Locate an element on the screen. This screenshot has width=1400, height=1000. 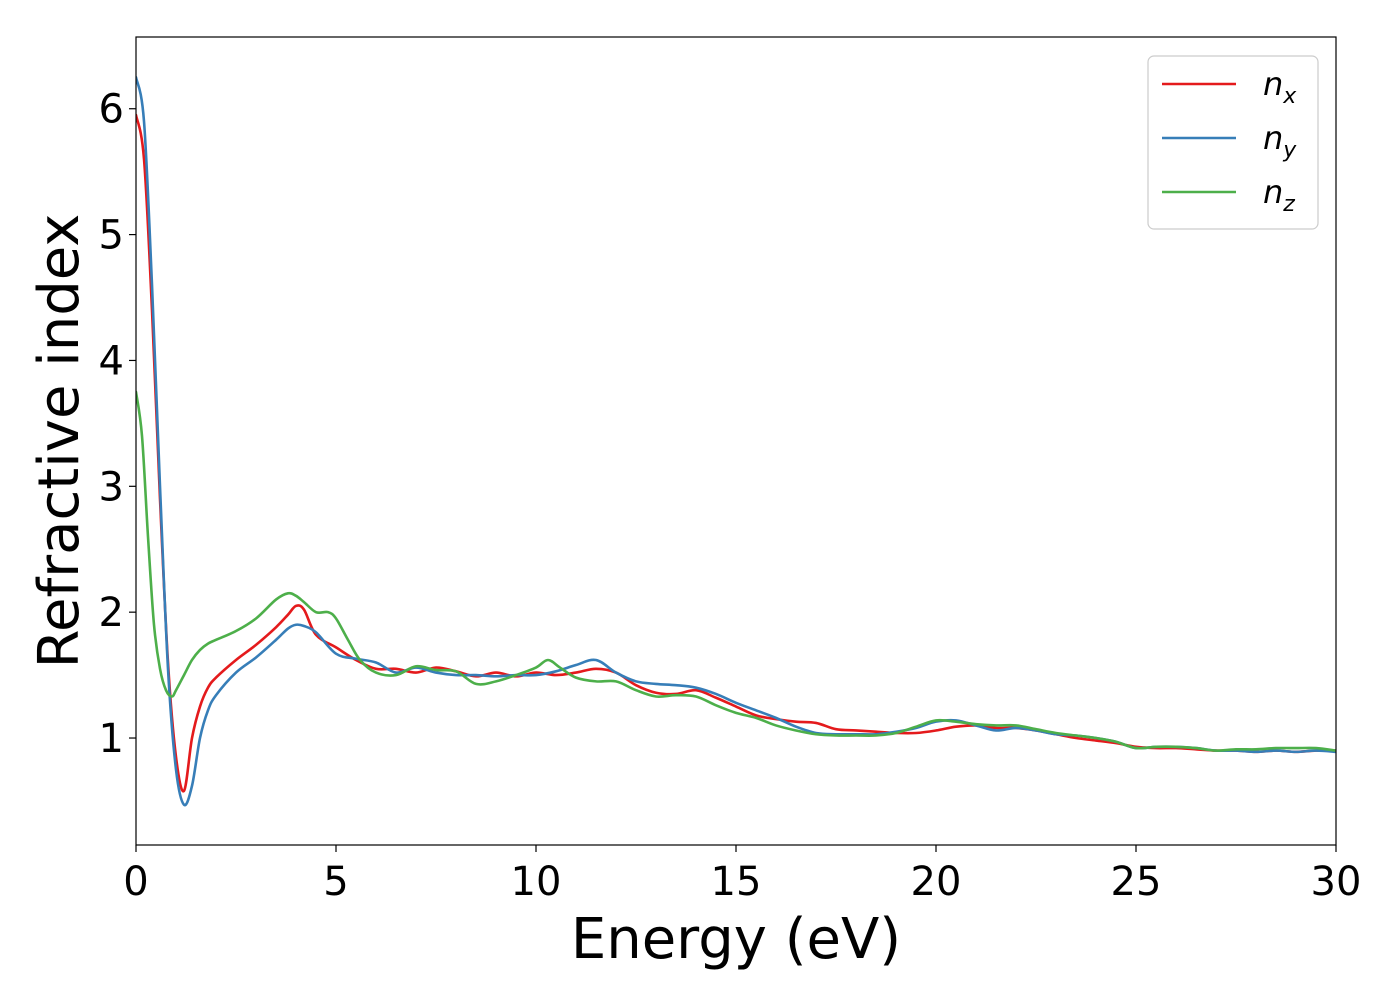
x-tick-label: 5 is located at coordinates (335, 882).